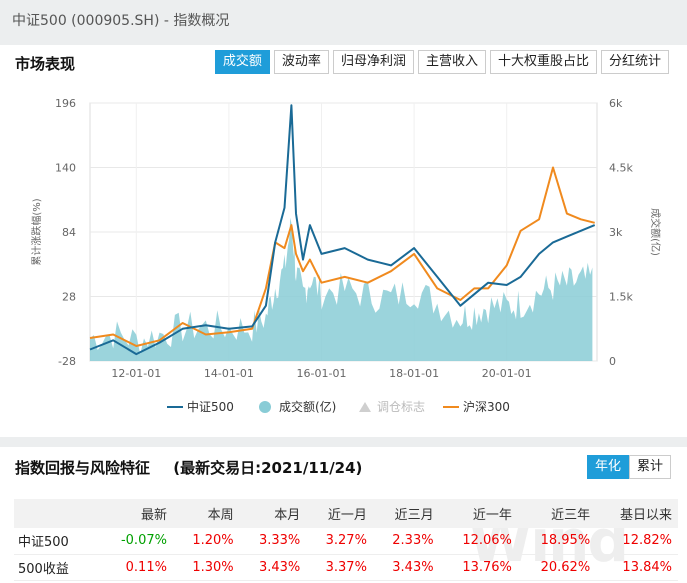 The image size is (687, 583). What do you see at coordinates (621, 297) in the screenshot?
I see `y-right-tick-label: 1.5k` at bounding box center [621, 297].